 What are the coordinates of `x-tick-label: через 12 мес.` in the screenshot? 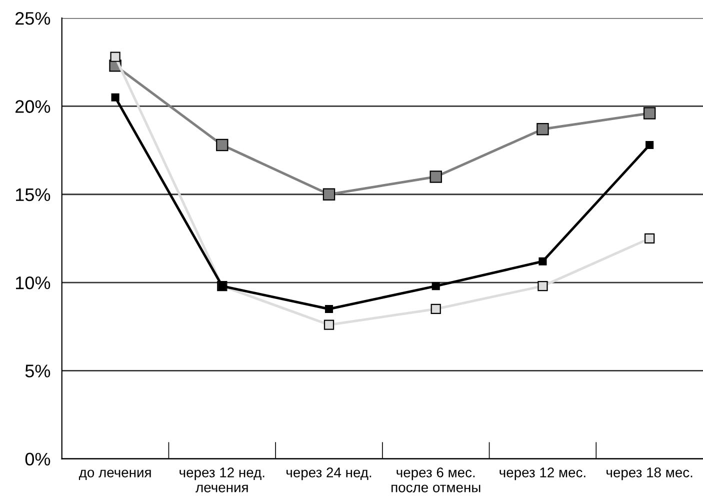 It's located at (543, 474).